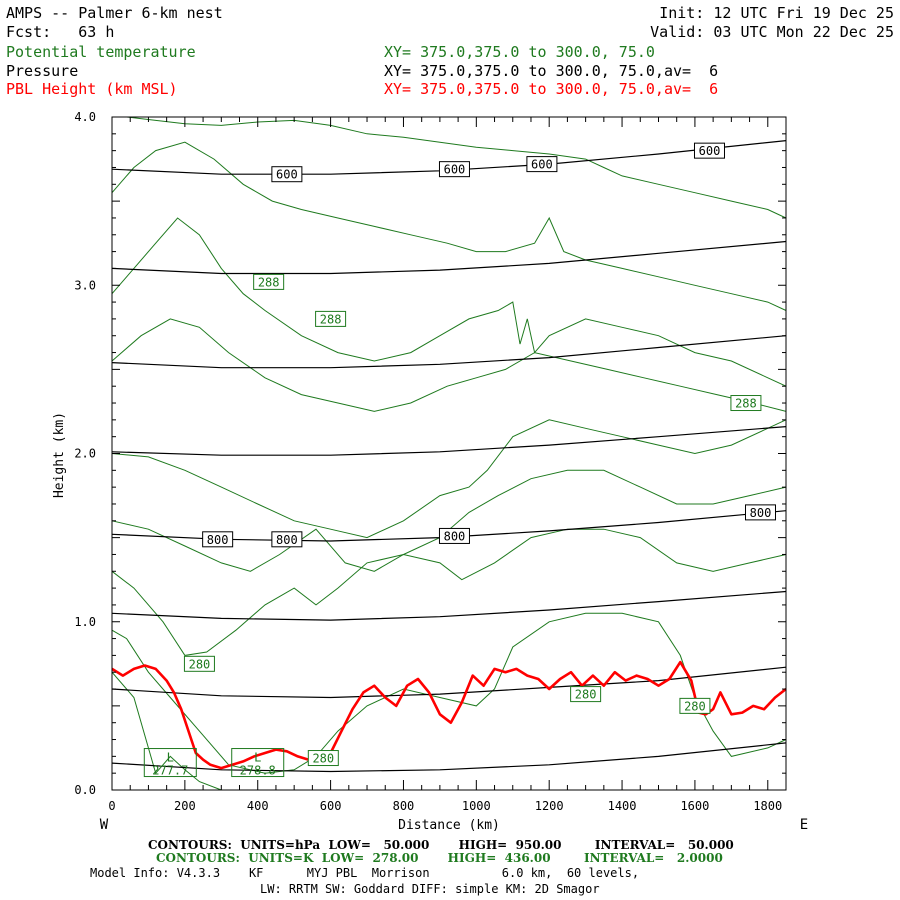  Describe the element at coordinates (404, 806) in the screenshot. I see `x-tick-label: 800` at that location.